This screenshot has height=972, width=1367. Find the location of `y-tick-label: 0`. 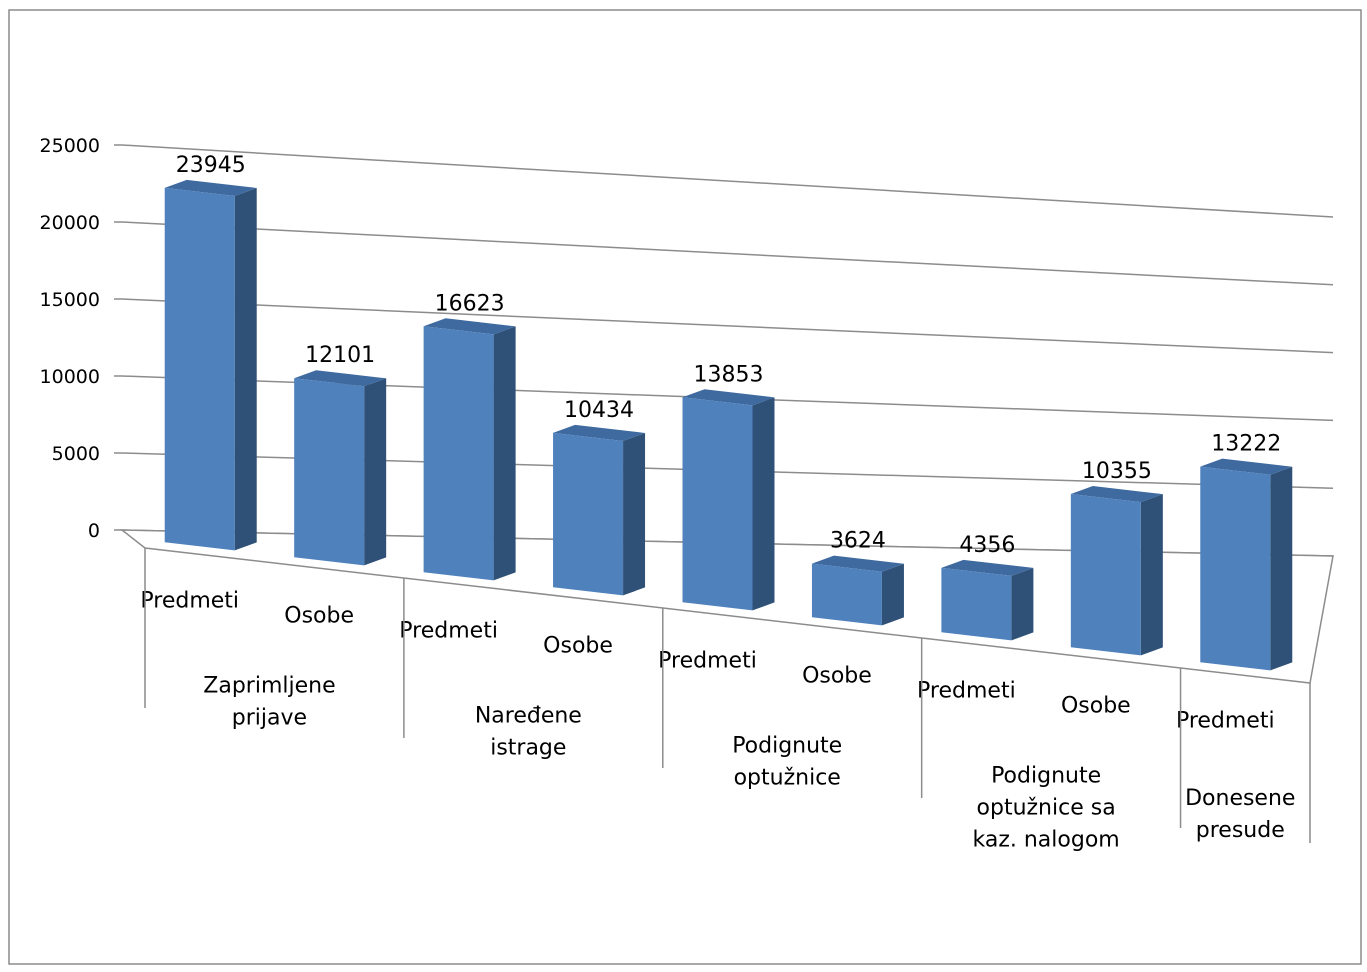

y-tick-label: 0 is located at coordinates (94, 531).